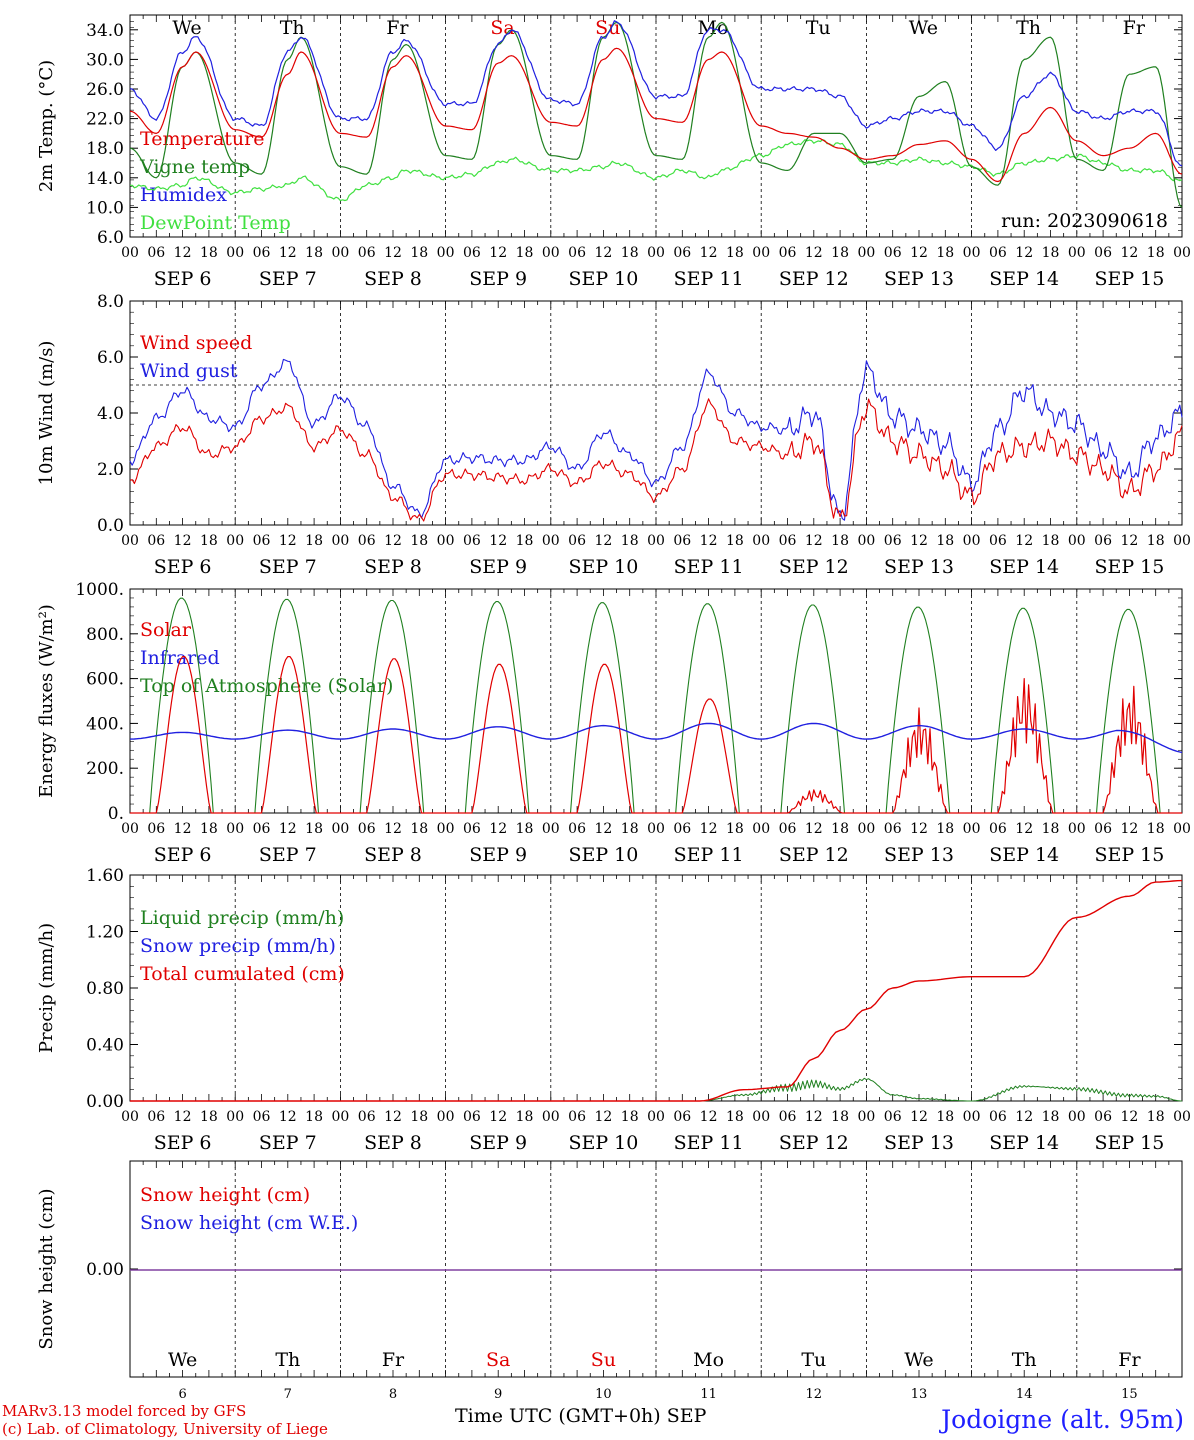  What do you see at coordinates (105, 1046) in the screenshot?
I see `y-tick-label: 0.40` at bounding box center [105, 1046].